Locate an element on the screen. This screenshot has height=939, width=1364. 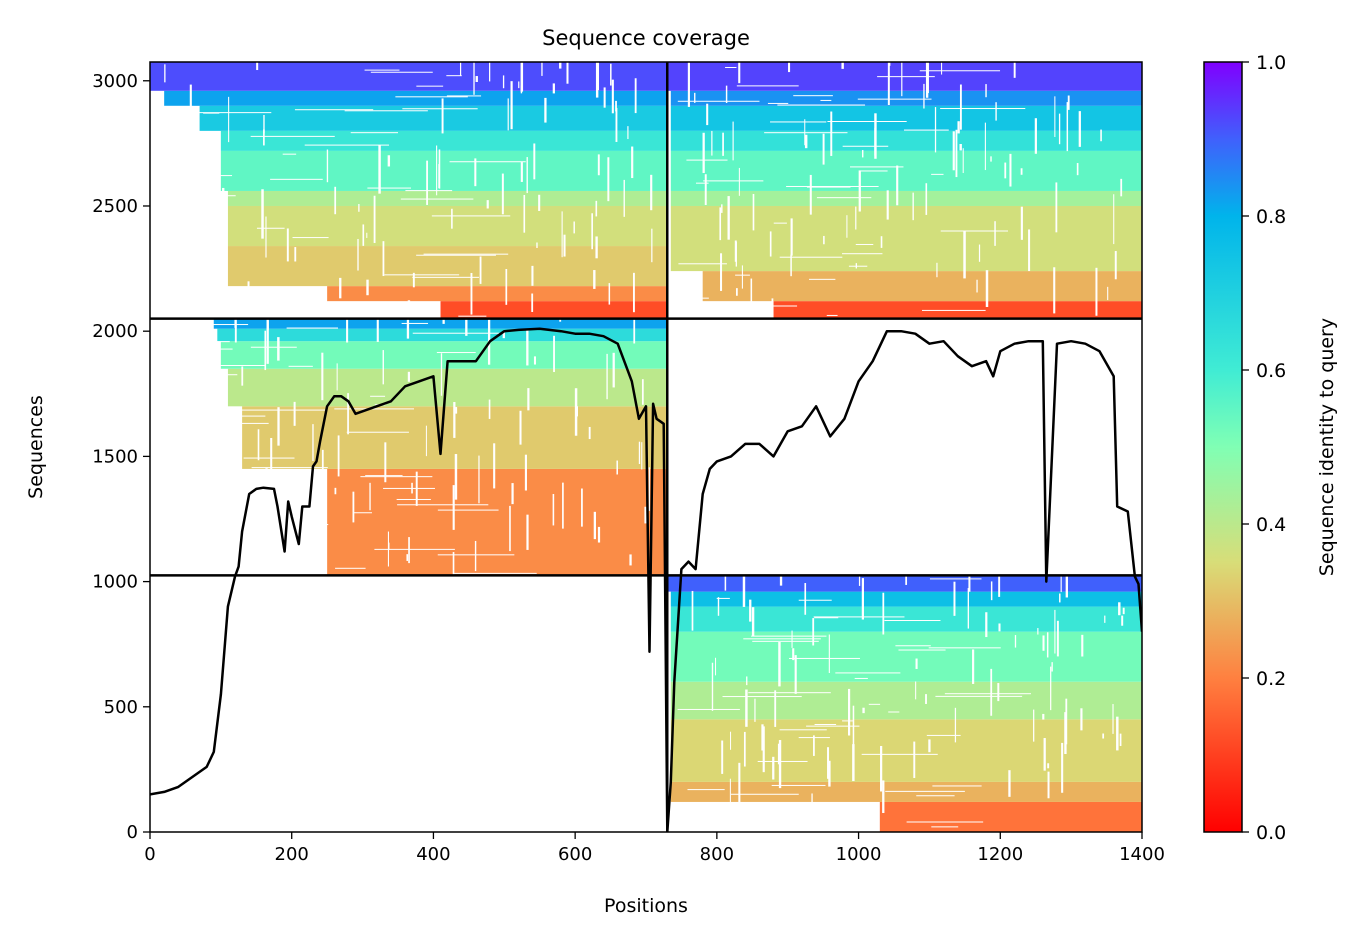
x-tick-label: 1000 is located at coordinates (859, 854).